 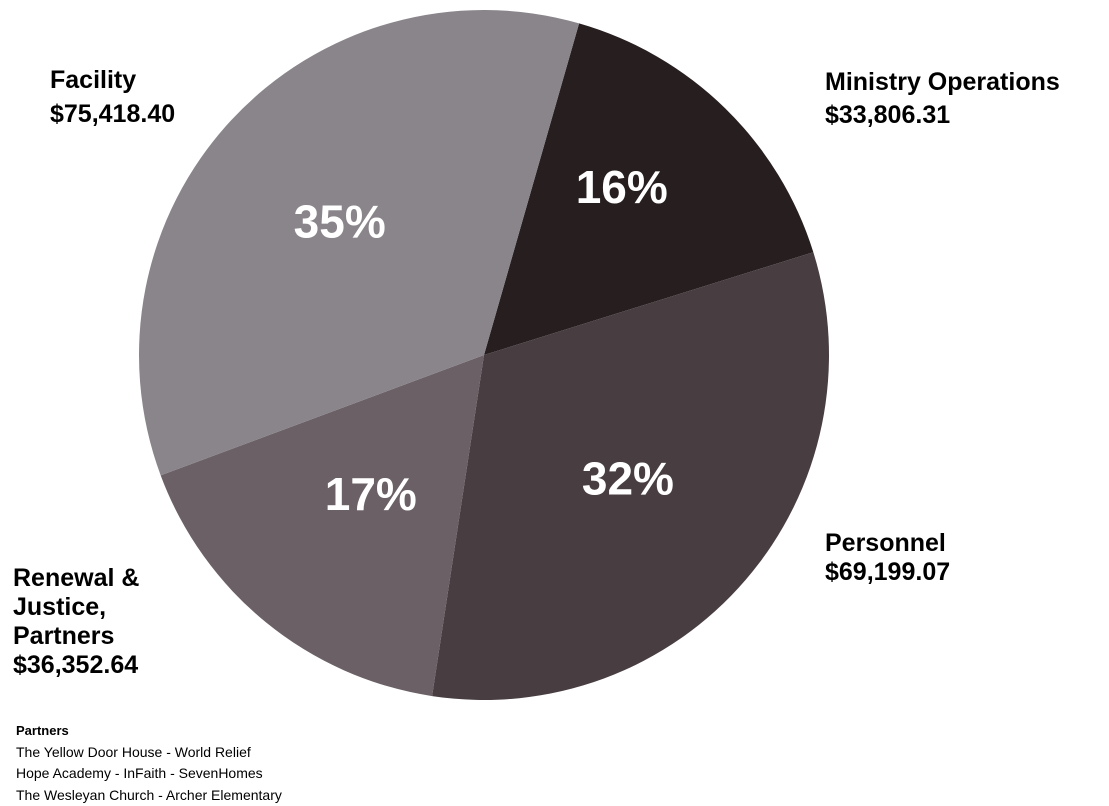 What do you see at coordinates (887, 543) in the screenshot?
I see `category-name-personnel: Personnel` at bounding box center [887, 543].